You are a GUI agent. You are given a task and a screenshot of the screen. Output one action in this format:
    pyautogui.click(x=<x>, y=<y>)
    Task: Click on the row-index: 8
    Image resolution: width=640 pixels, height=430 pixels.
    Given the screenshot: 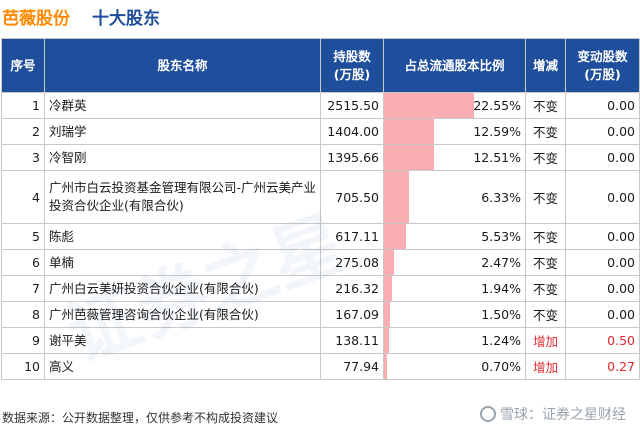 What is the action you would take?
    pyautogui.click(x=23, y=314)
    